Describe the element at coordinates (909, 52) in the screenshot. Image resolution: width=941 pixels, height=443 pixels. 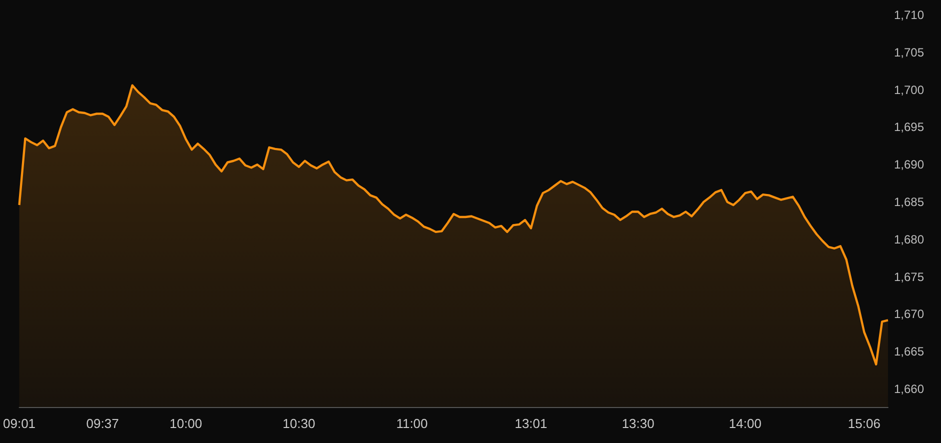
I see `y-tick-label: 1,705` at that location.